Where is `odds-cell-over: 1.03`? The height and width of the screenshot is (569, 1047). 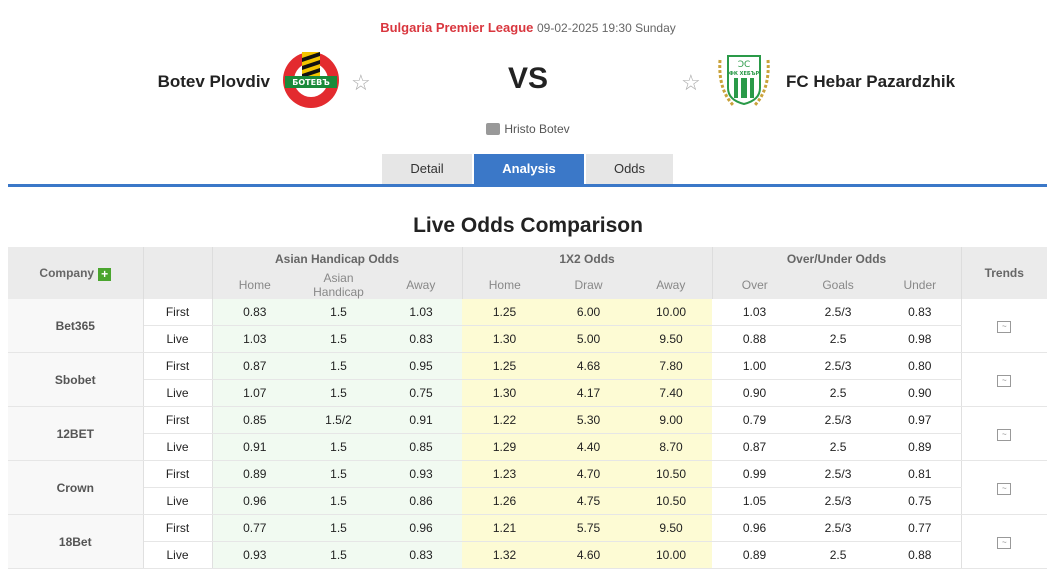
odds-cell-over: 1.03 is located at coordinates (755, 312).